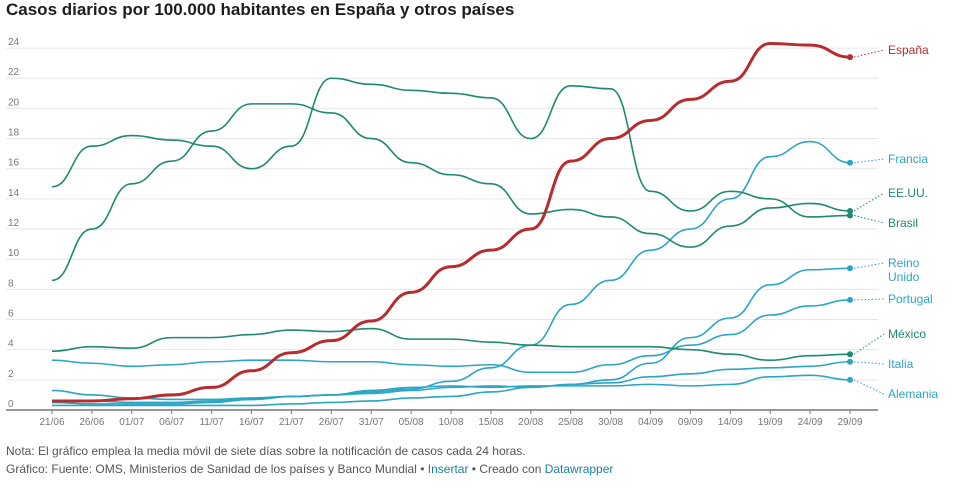 The height and width of the screenshot is (492, 963). Describe the element at coordinates (451, 389) in the screenshot. I see `series-line-alemania` at that location.